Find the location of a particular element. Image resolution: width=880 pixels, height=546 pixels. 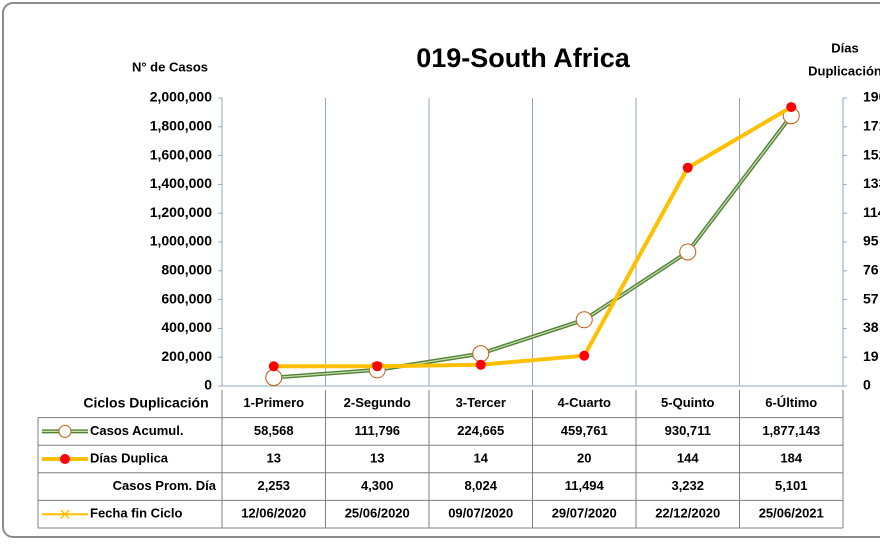

table-value: 09/07/2020 is located at coordinates (480, 513).